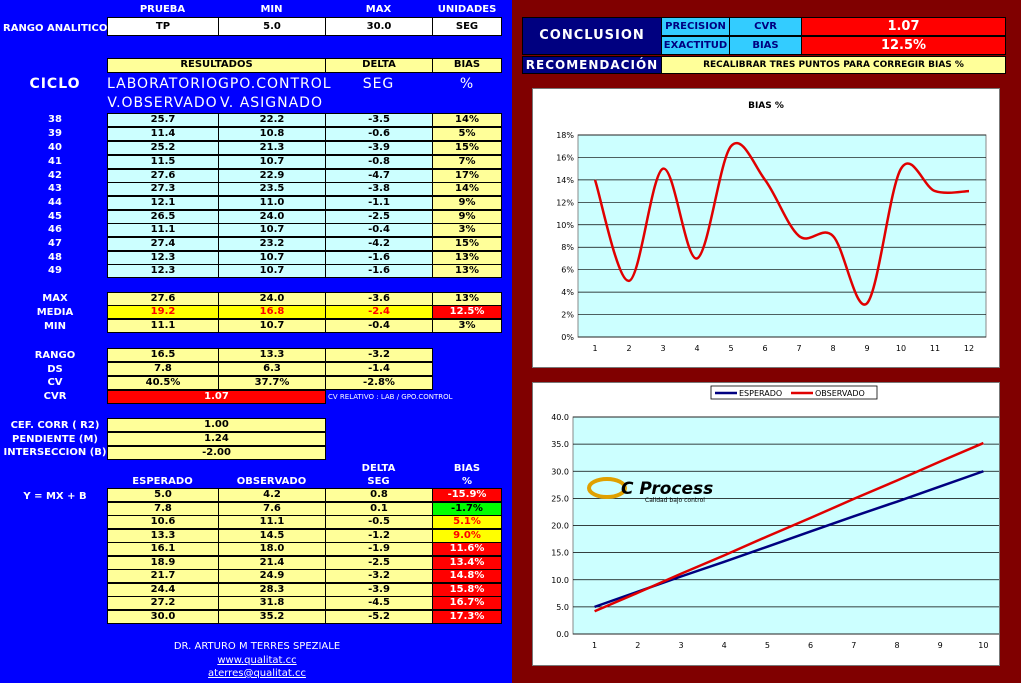  Describe the element at coordinates (163, 244) in the screenshot. I see `cycle-lab: 27.4` at that location.